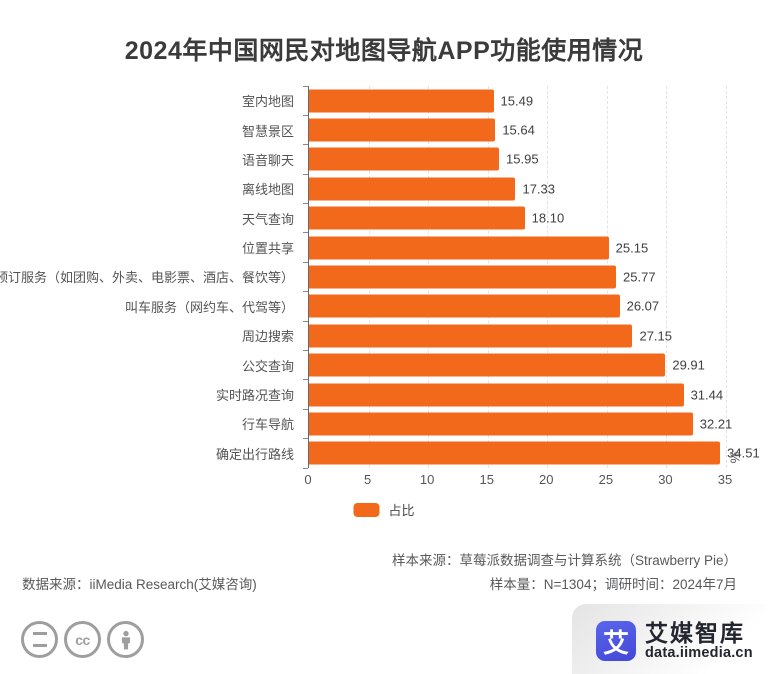  I want to click on license-icons: cc, so click(82, 639).